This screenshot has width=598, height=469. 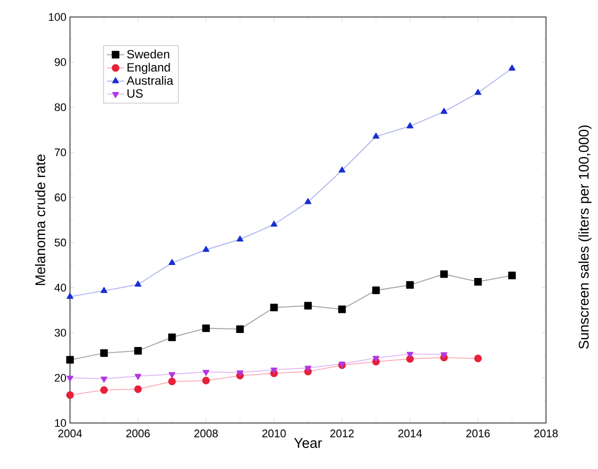 I want to click on y-tick-label: 60, so click(x=60, y=198).